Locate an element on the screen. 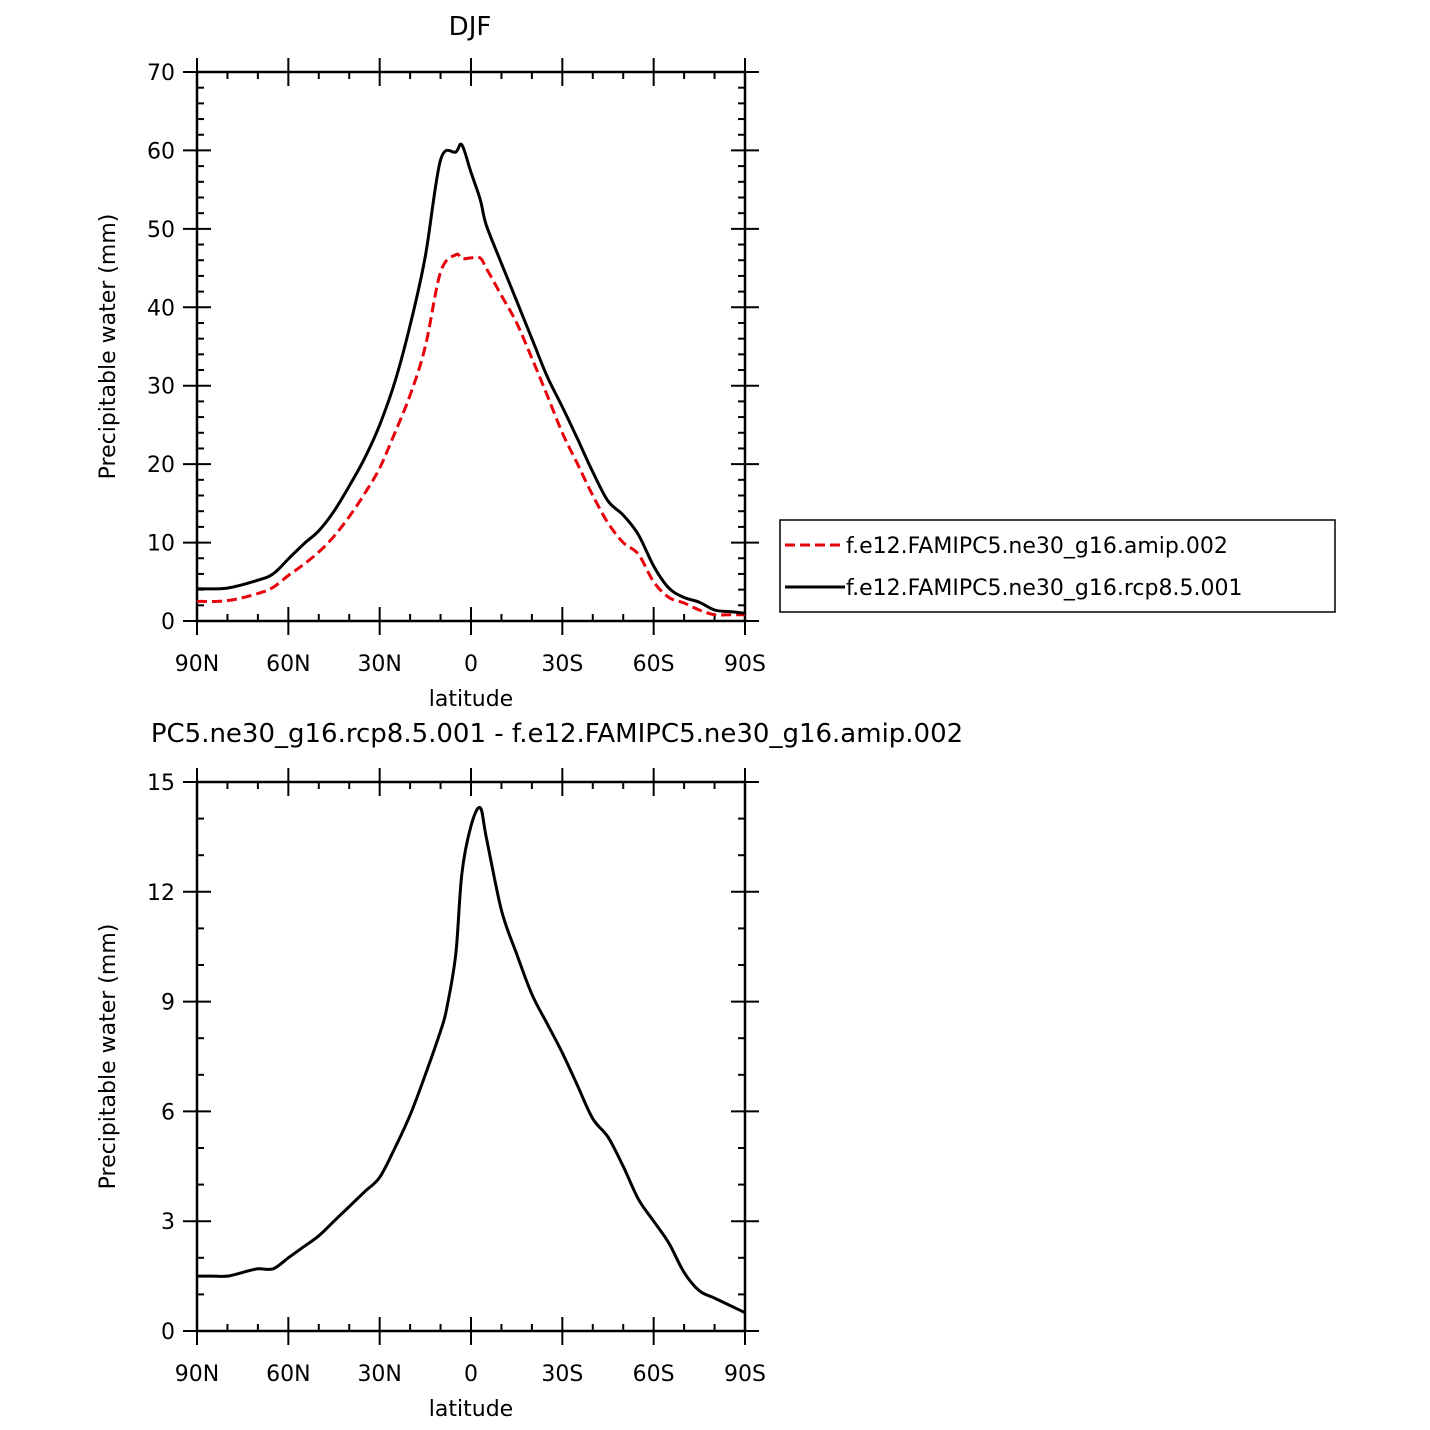  y-tick-label: 50 is located at coordinates (161, 230).